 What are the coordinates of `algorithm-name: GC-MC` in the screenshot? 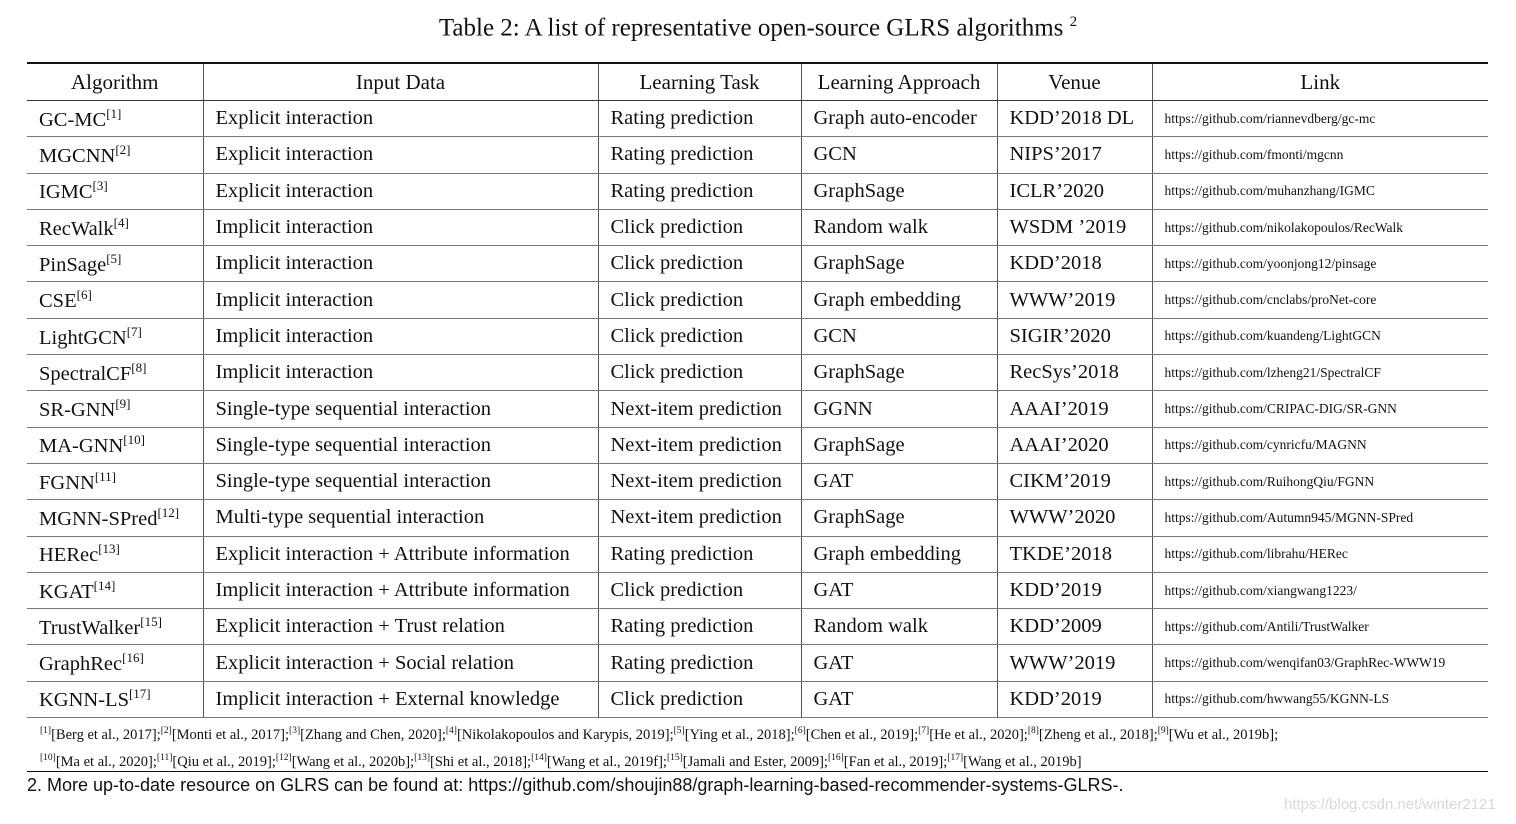 It's located at (73, 119).